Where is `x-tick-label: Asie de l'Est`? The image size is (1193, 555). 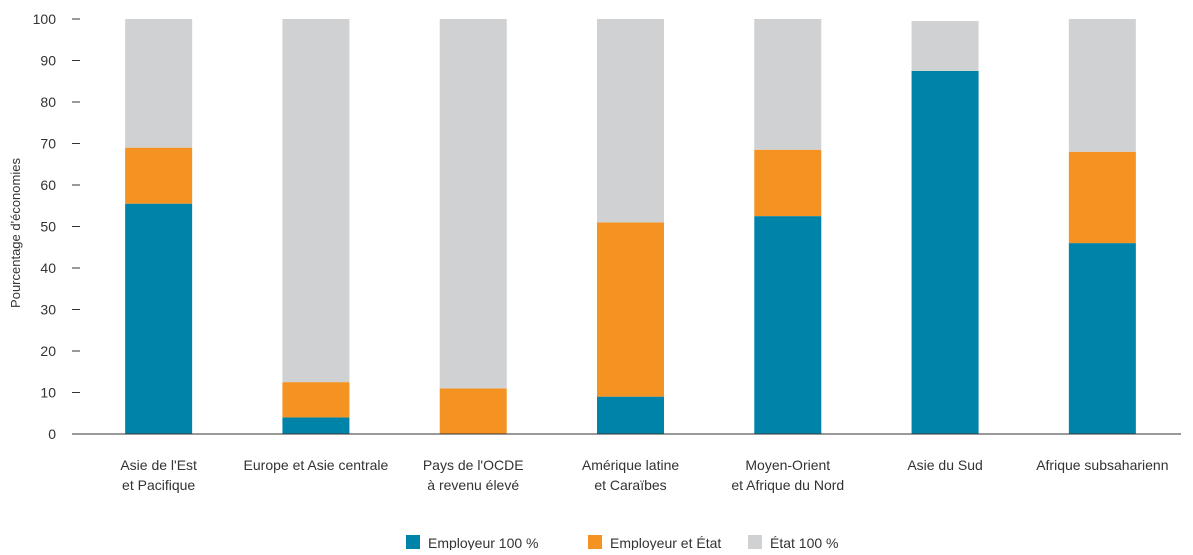 x-tick-label: Asie de l'Est is located at coordinates (158, 465).